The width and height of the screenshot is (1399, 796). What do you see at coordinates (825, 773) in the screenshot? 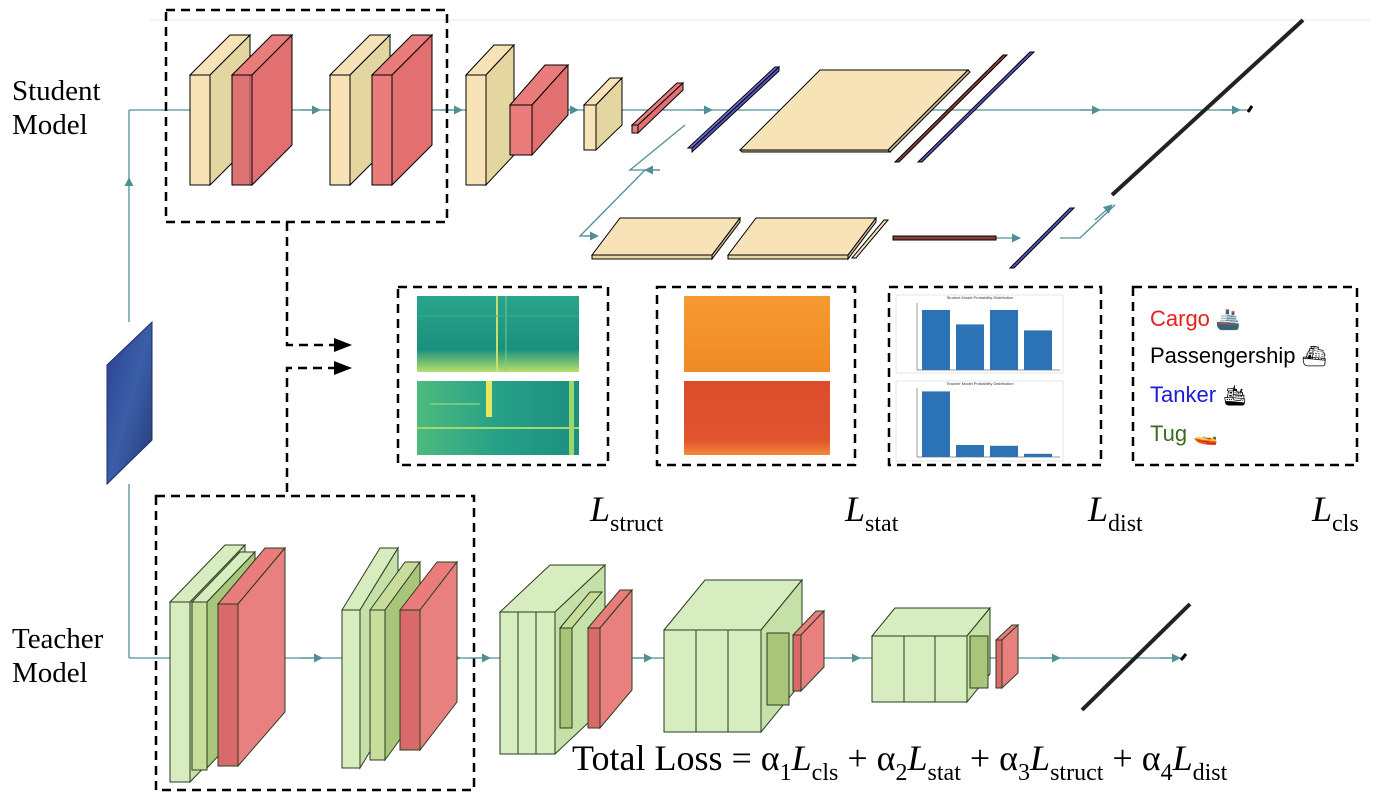
I see `term-1-subscript: cls` at bounding box center [825, 773].